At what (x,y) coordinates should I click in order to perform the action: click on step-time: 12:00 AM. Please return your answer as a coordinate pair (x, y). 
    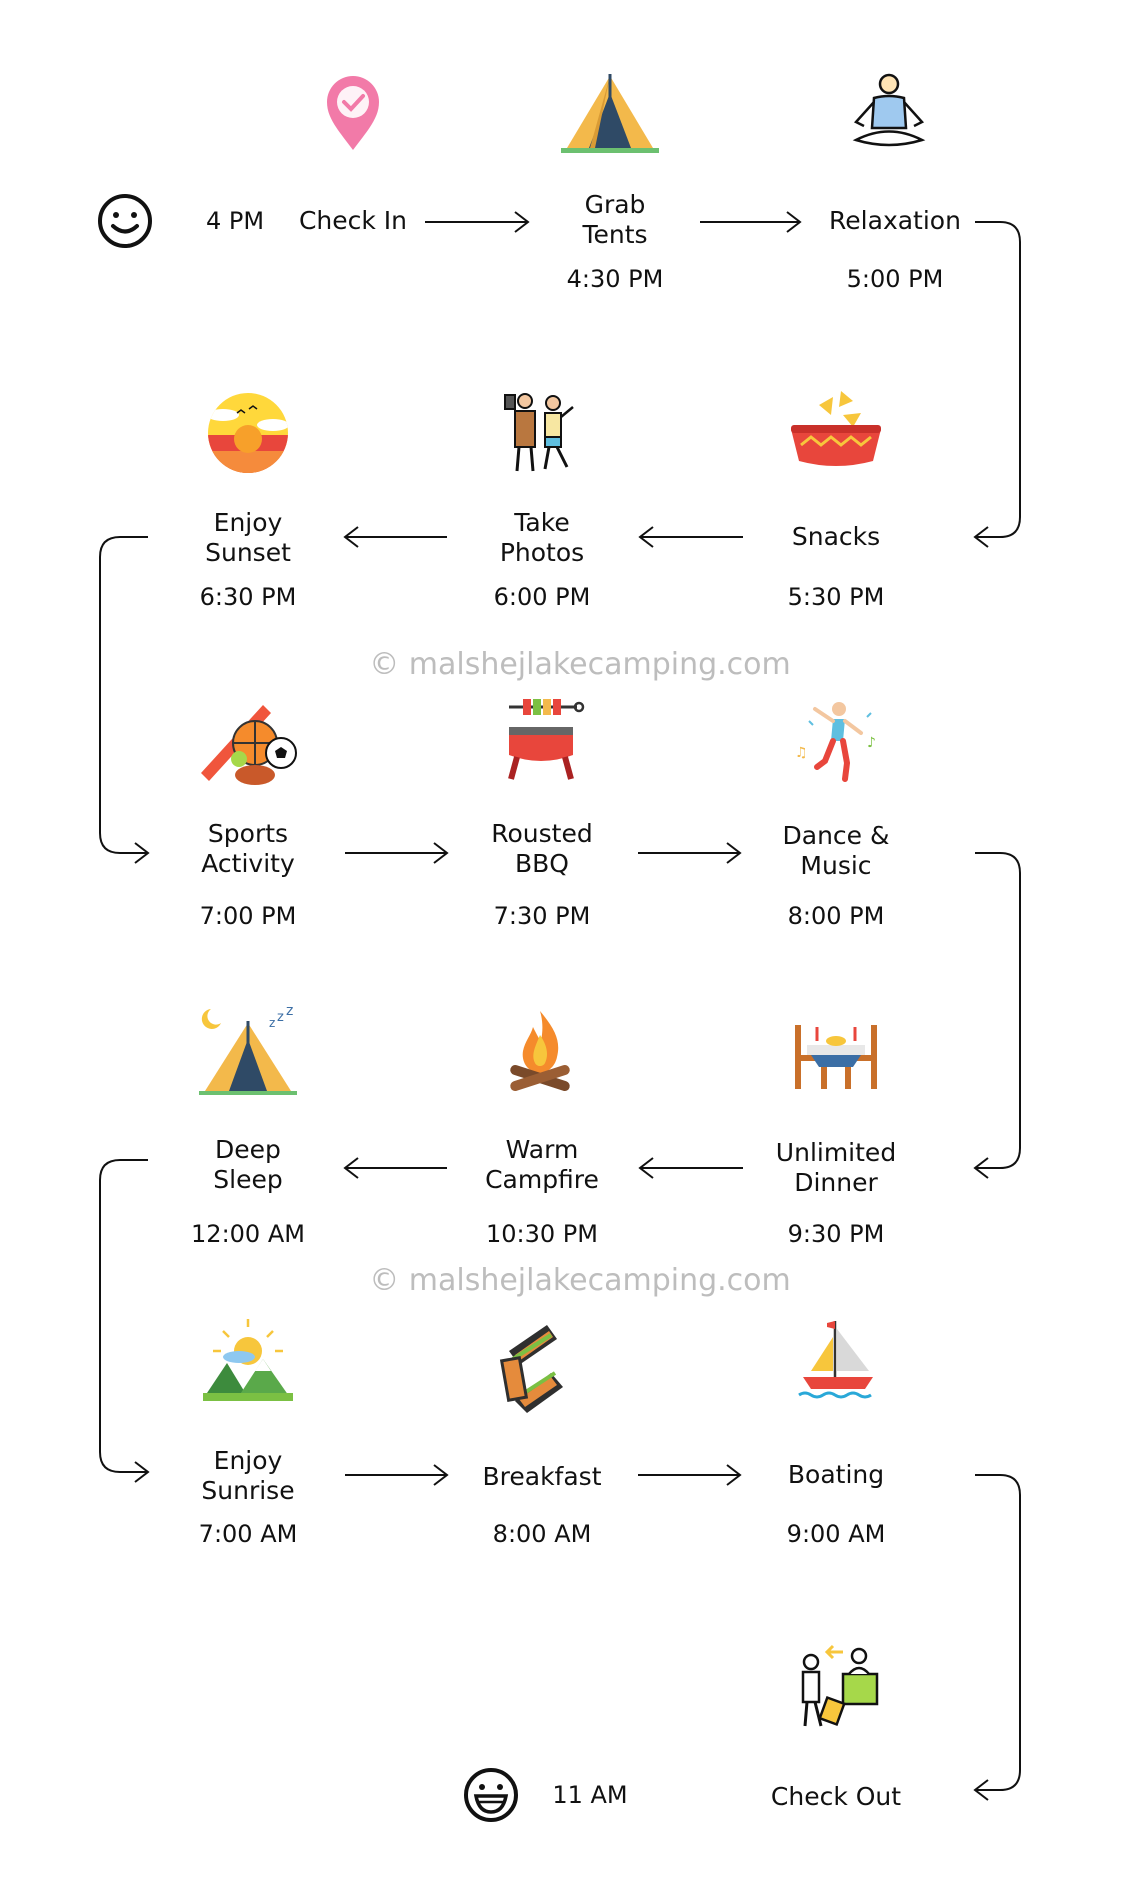
    Looking at the image, I should click on (248, 1234).